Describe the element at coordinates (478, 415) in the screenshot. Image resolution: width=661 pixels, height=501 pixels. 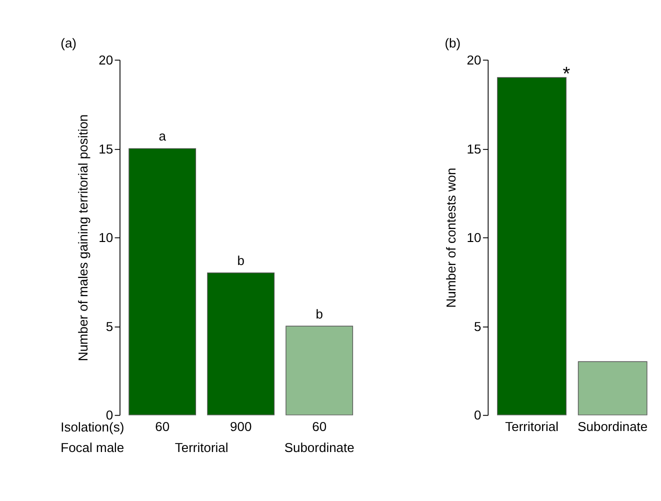
I see `y-tick-label: 0` at that location.